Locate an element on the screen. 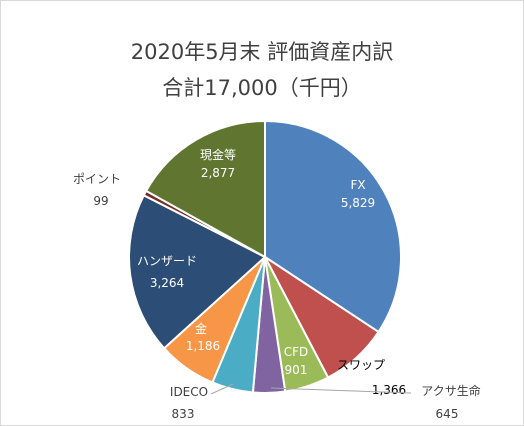 The width and height of the screenshot is (524, 426). slice-category-label: スワップ is located at coordinates (361, 365).